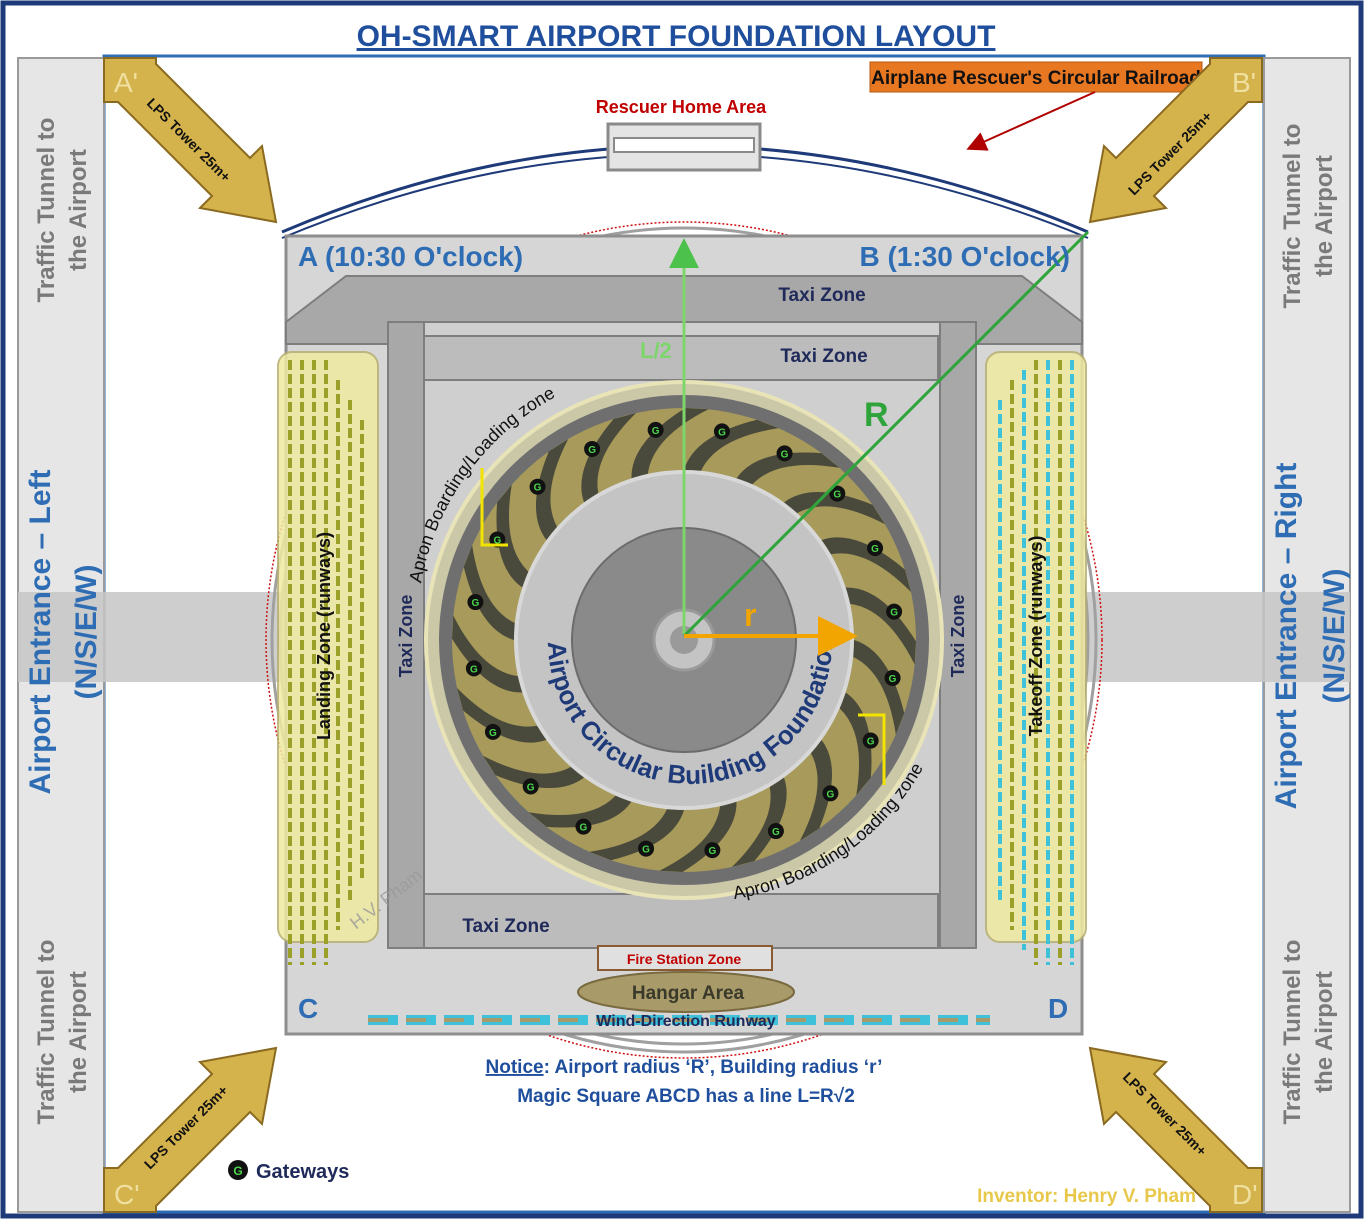 The image size is (1364, 1224). Describe the element at coordinates (1086, 1196) in the screenshot. I see `inventor-label: Inventor: Henry V. Pham` at that location.